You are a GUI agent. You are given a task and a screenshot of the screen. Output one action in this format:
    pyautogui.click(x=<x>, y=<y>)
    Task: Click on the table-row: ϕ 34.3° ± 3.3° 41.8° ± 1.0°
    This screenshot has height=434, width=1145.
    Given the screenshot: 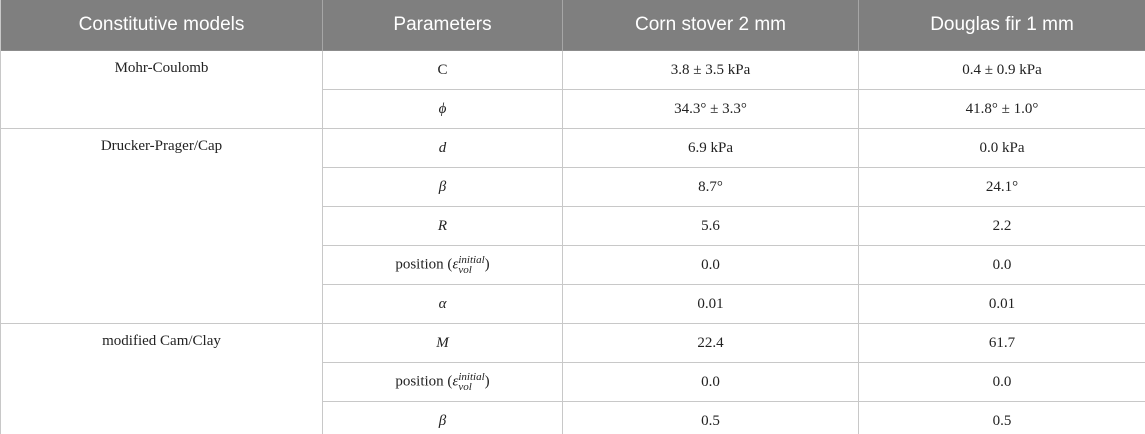 What is the action you would take?
    pyautogui.click(x=573, y=109)
    